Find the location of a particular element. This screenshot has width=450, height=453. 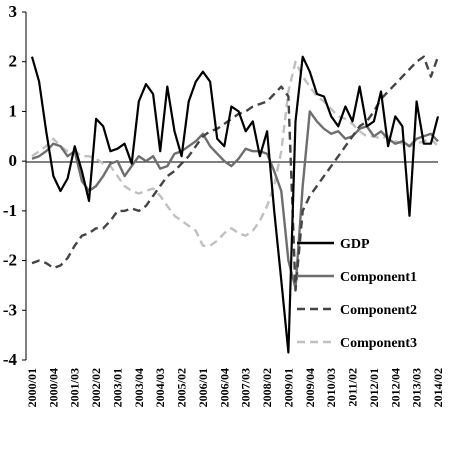

x-tick-label: 2002/02 is located at coordinates (96, 387).